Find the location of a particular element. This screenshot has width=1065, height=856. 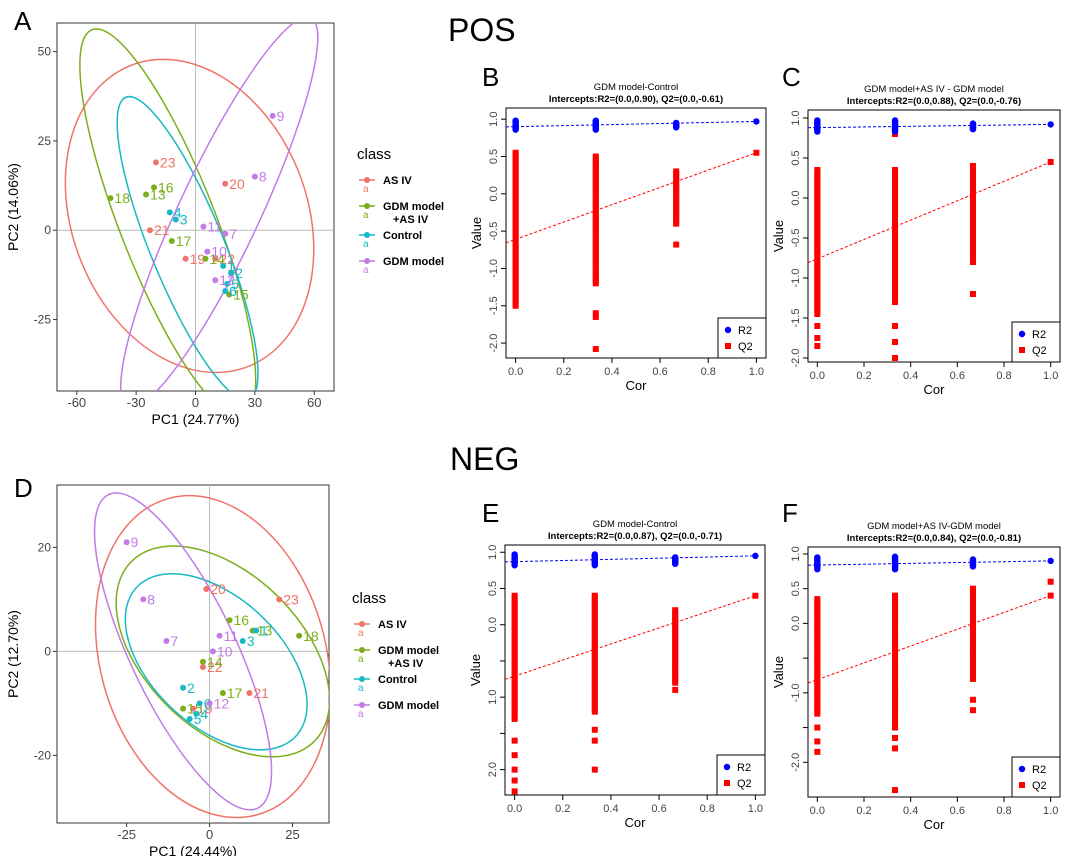

y-tick-label: 50 is located at coordinates (45, 52).